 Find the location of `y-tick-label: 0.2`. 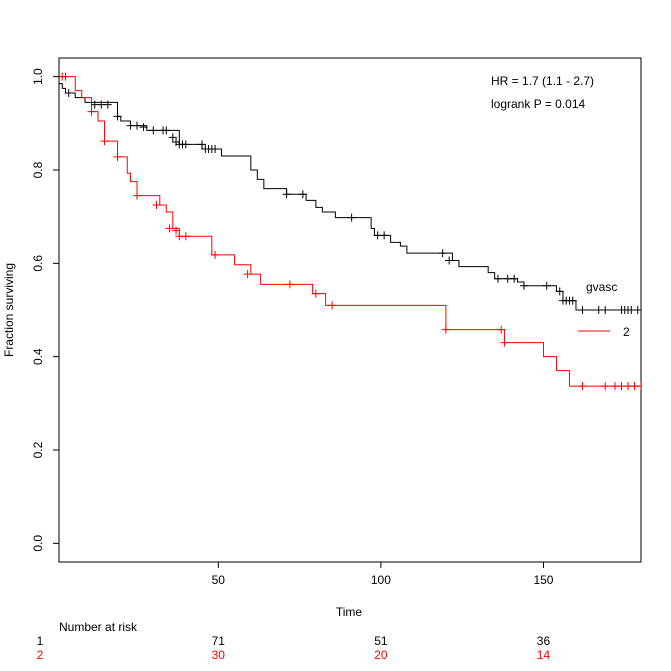

y-tick-label: 0.2 is located at coordinates (38, 449).